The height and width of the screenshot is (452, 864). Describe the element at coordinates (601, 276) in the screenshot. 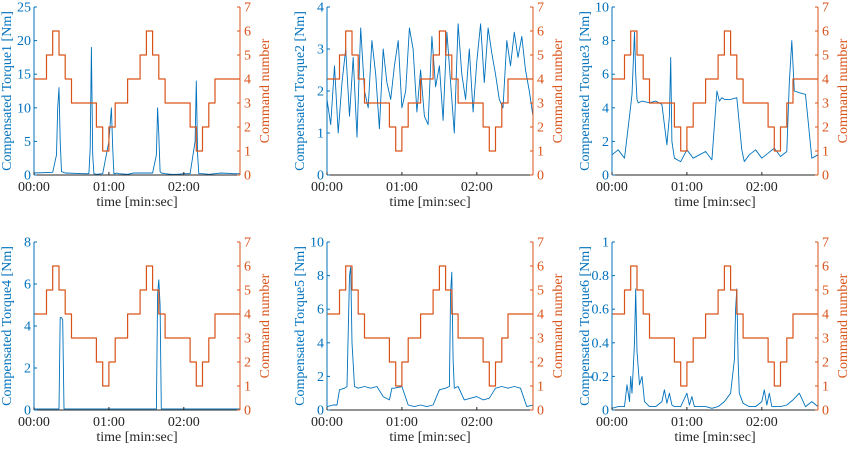

I see `left-tick-label: 0.8` at that location.